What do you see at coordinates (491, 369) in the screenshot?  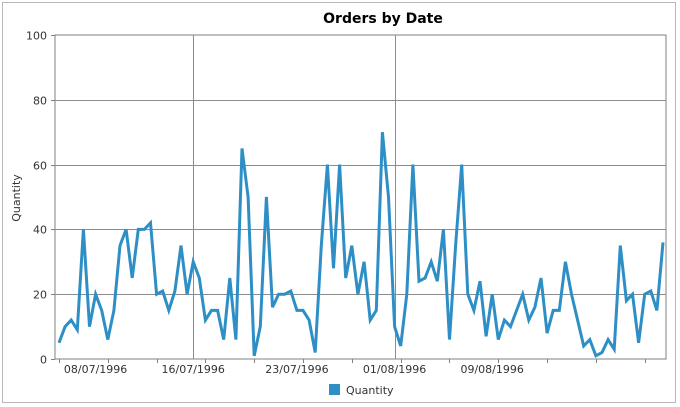 I see `x-tick-label: 09/08/1996` at bounding box center [491, 369].